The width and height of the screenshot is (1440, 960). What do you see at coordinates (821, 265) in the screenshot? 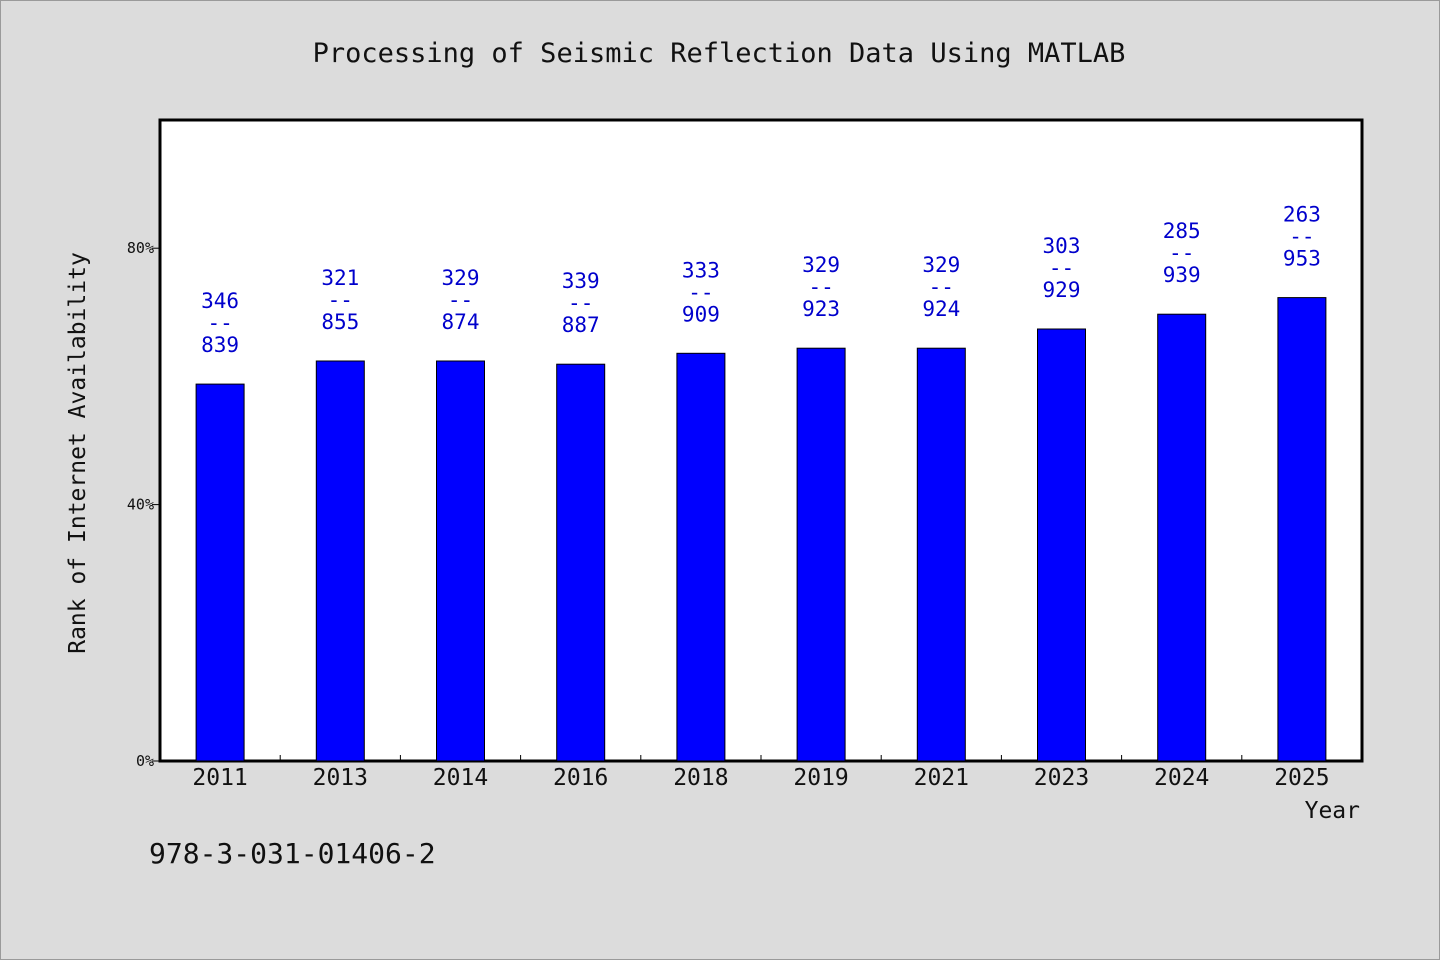
I see `data-label-rank-2019: 329` at bounding box center [821, 265].